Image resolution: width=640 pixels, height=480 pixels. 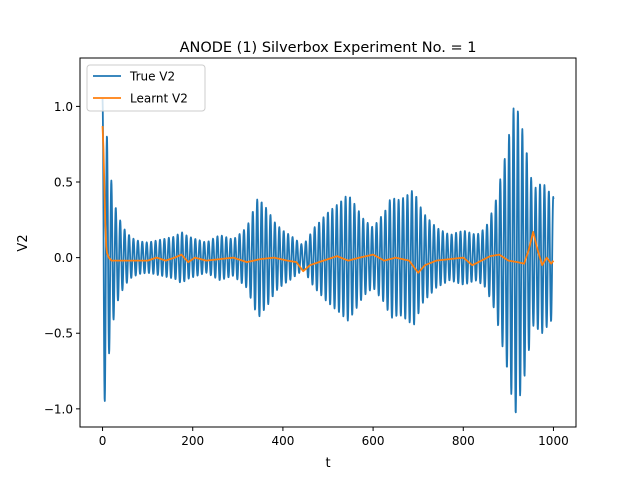 What do you see at coordinates (103, 441) in the screenshot?
I see `x-tick-label: 0` at bounding box center [103, 441].